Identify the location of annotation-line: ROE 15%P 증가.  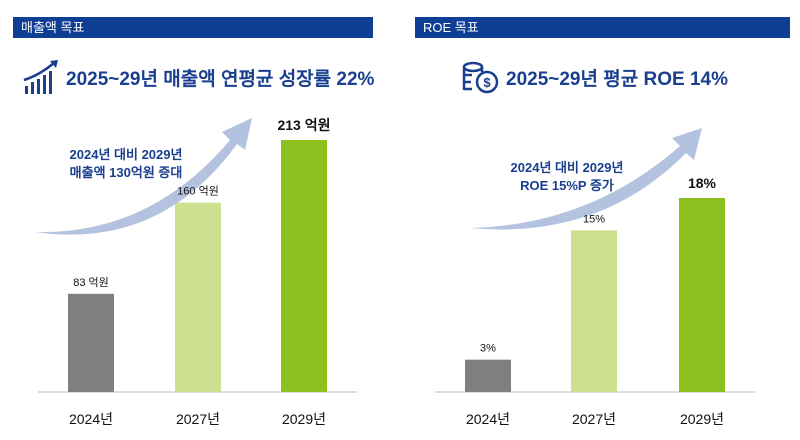
(567, 185).